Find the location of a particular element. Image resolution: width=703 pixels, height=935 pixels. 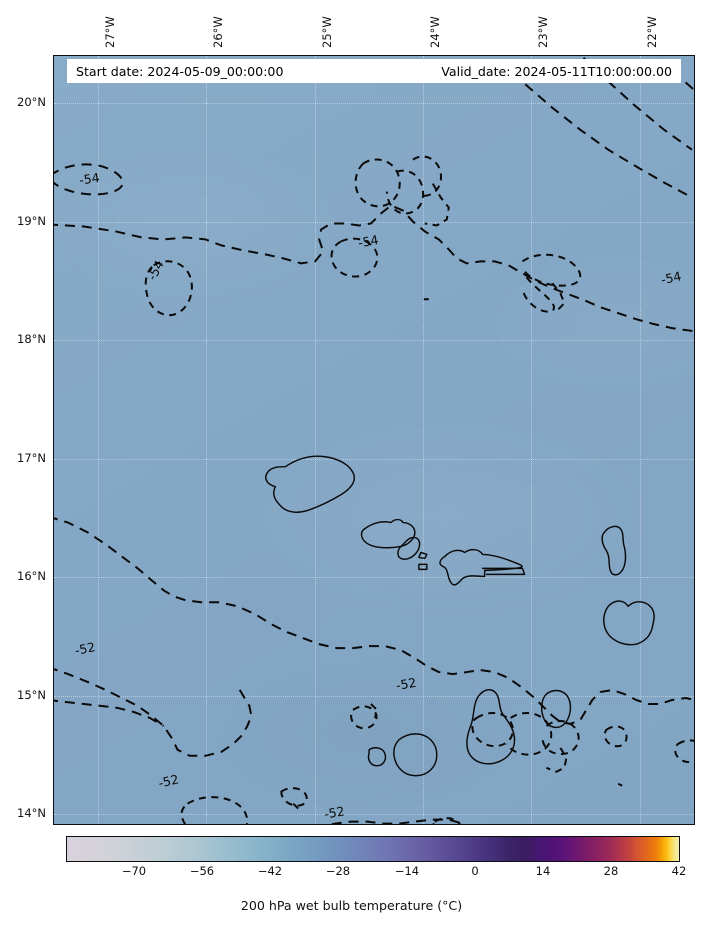

ytick-label-0: 20°N is located at coordinates (31, 102).